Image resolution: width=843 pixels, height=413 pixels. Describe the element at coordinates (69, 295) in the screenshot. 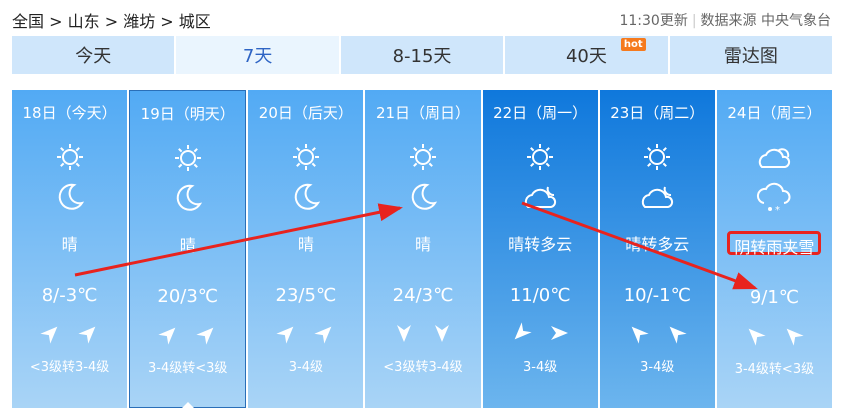

I see `temperature: 8/-3℃` at that location.